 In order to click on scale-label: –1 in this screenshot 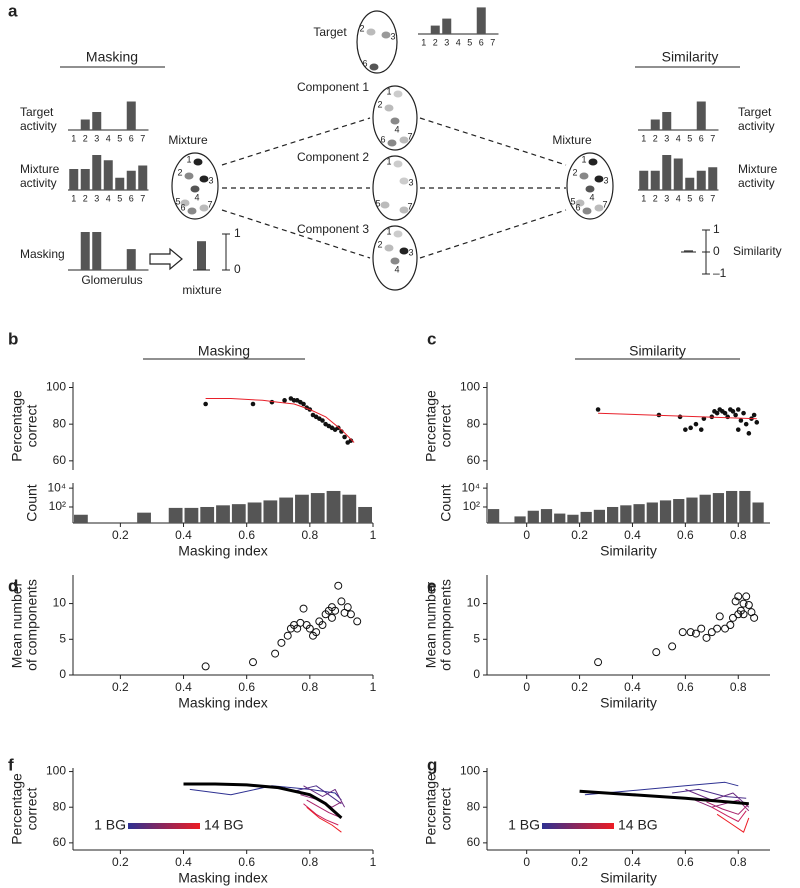, I will do `click(720, 273)`.